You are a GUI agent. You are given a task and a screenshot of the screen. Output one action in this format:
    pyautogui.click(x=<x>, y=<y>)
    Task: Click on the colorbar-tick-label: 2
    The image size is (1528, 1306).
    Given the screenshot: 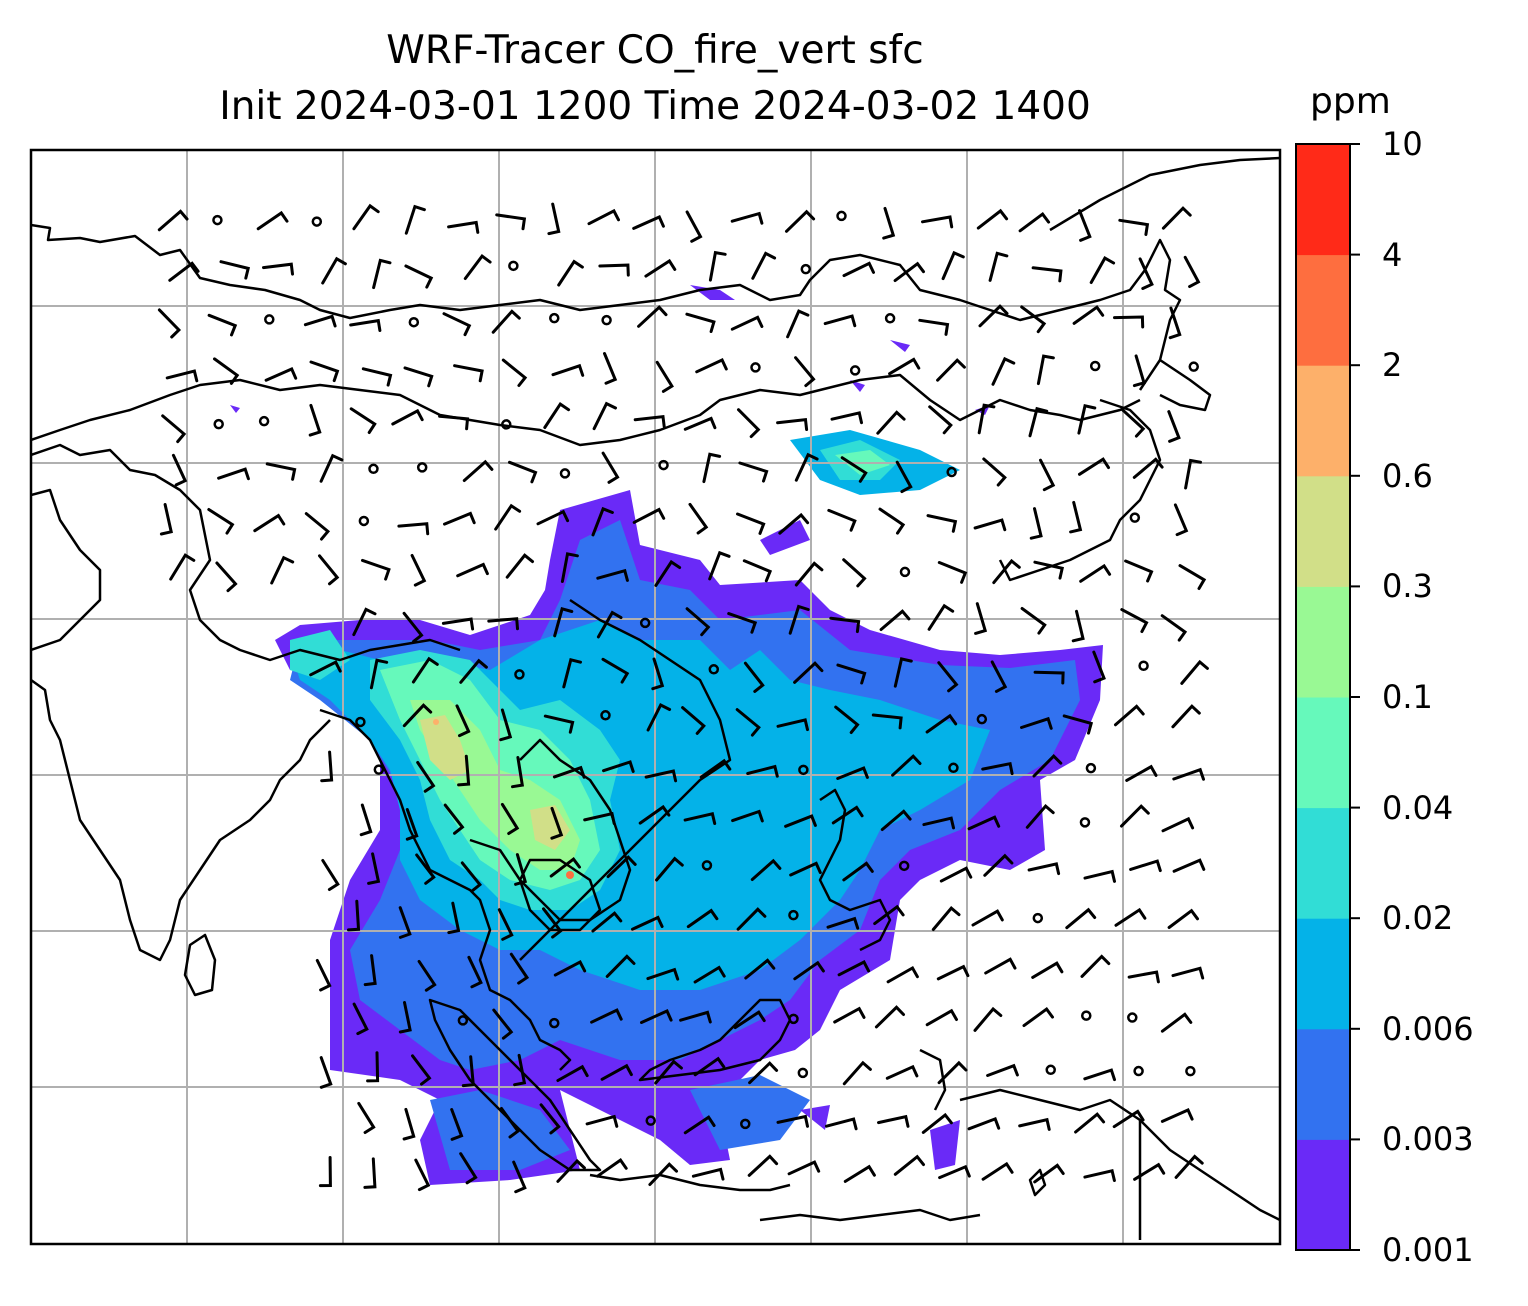 What is the action you would take?
    pyautogui.click(x=1392, y=365)
    